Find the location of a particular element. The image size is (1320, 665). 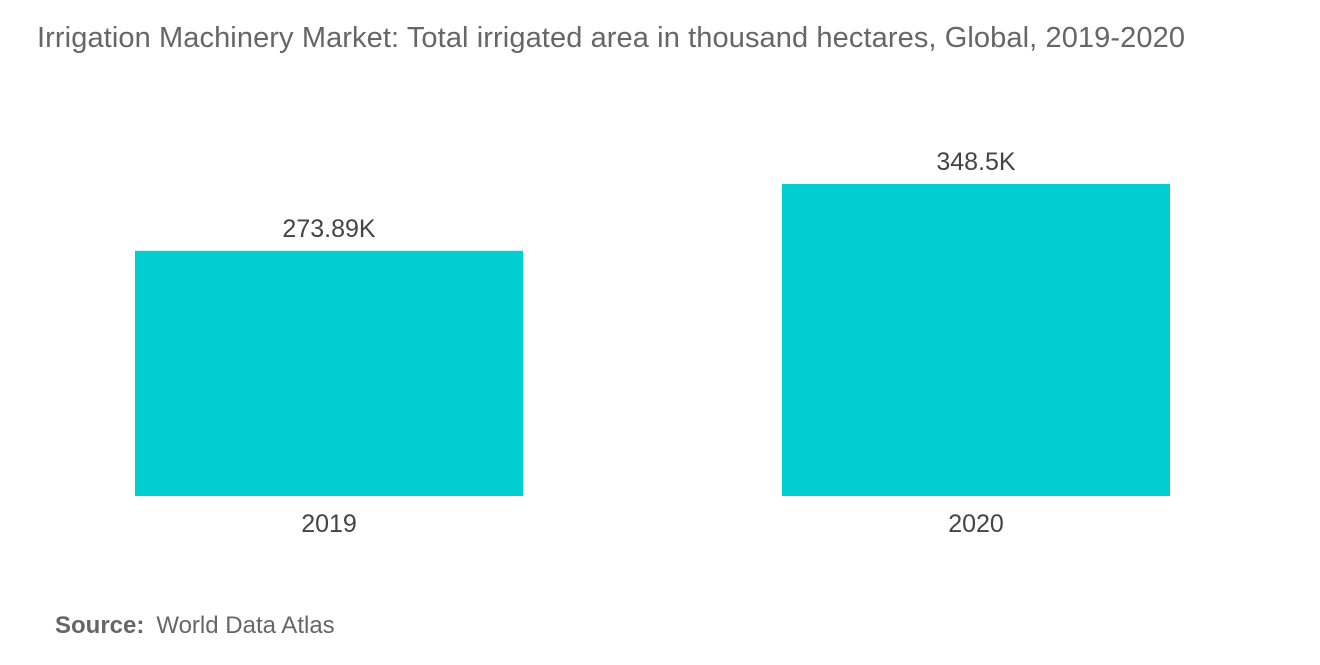

source-note: Source: World Data Atlas is located at coordinates (195, 626).